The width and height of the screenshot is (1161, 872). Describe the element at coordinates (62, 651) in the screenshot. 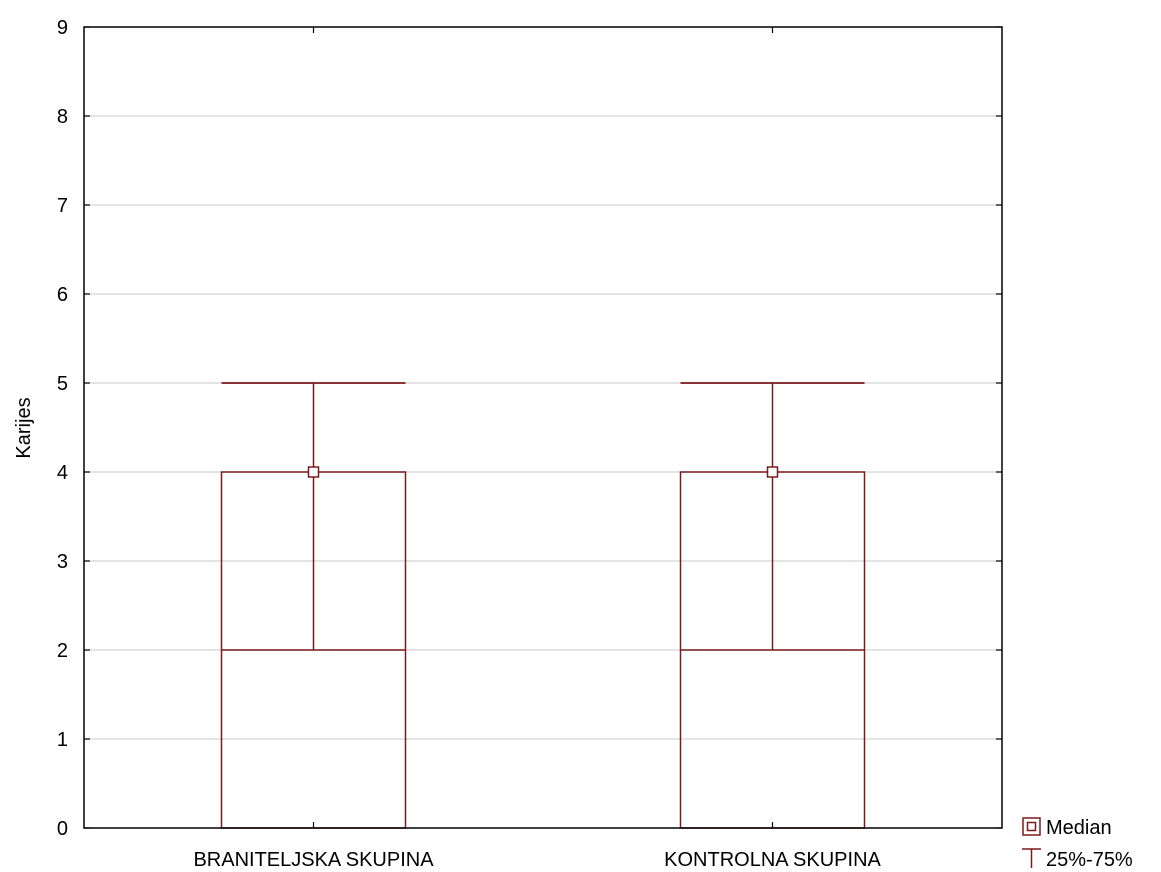

I see `y-tick-label: 2` at that location.